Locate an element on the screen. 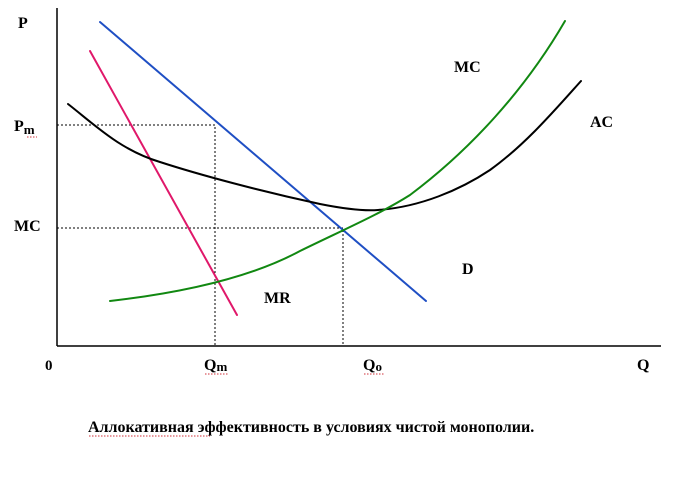  mc-qo-guide is located at coordinates (200, 286).